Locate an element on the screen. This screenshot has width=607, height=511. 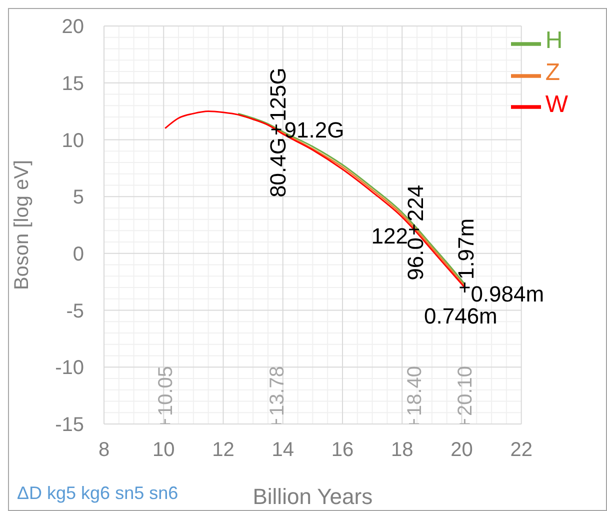
x-tick-label: 18 is located at coordinates (402, 450).